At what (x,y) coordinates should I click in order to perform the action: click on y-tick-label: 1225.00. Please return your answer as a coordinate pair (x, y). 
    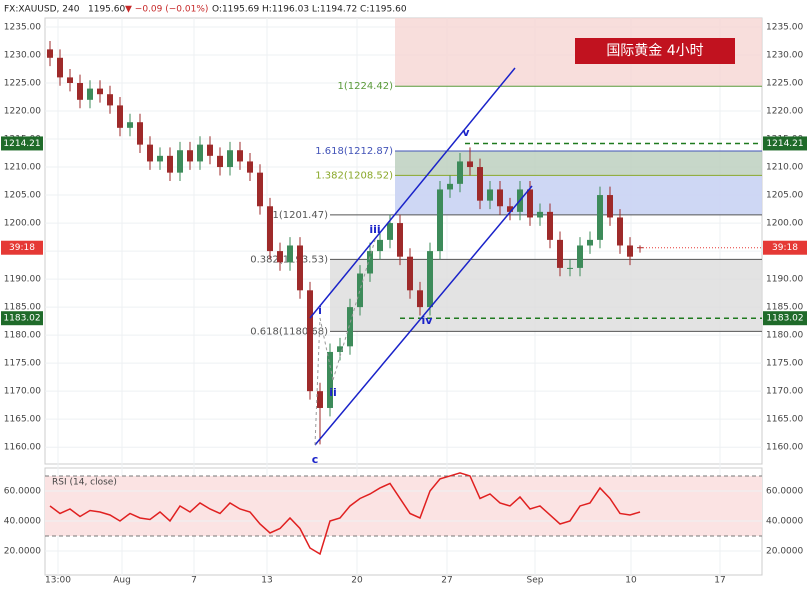
    Looking at the image, I should click on (22, 83).